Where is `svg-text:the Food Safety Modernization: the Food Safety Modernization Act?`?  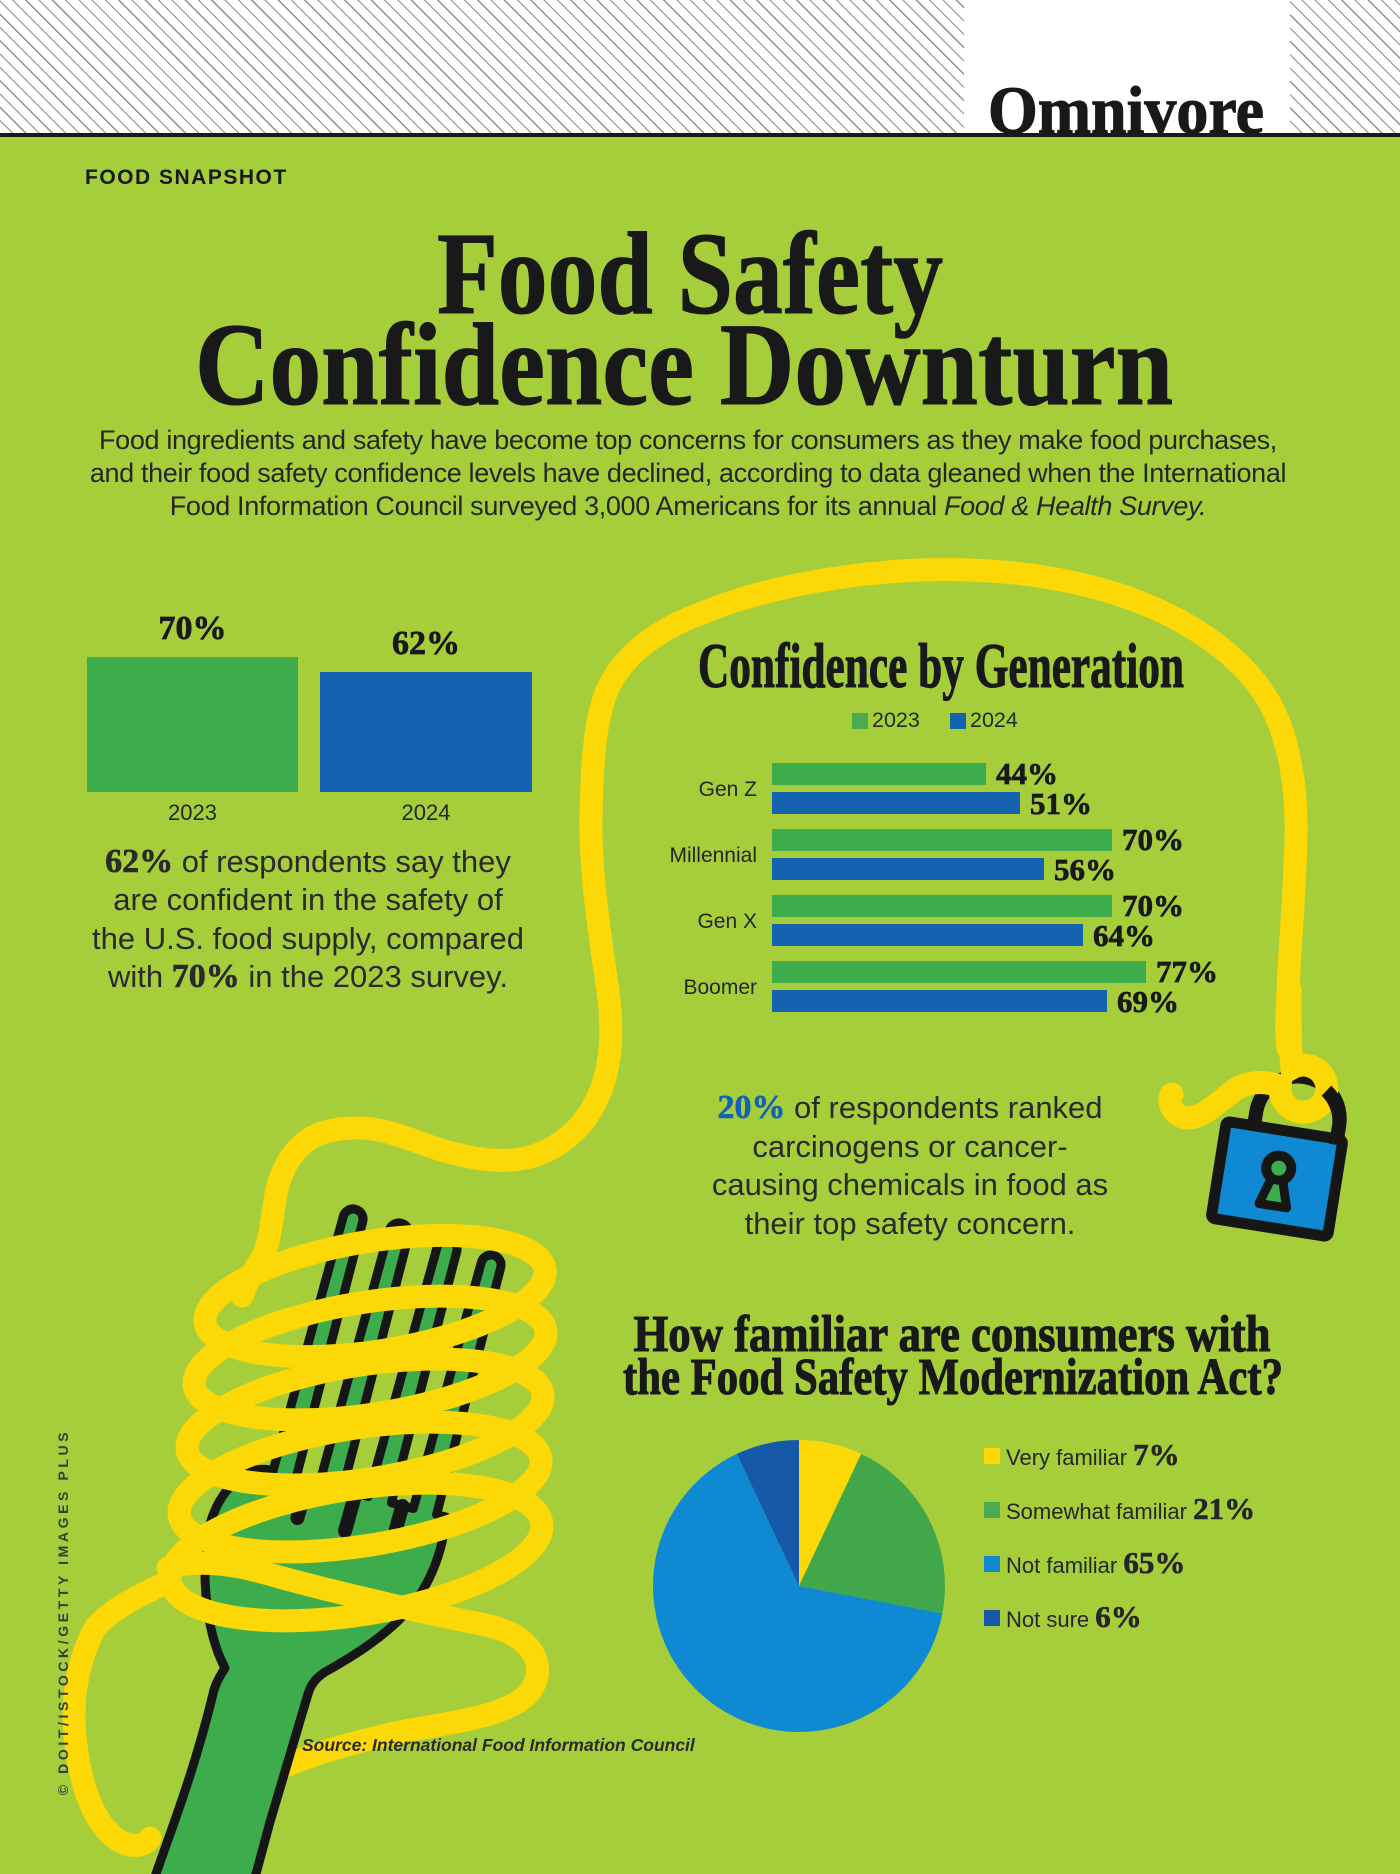 svg-text:the Food Safety Modernization: the Food Safety Modernization Act? is located at coordinates (953, 1377).